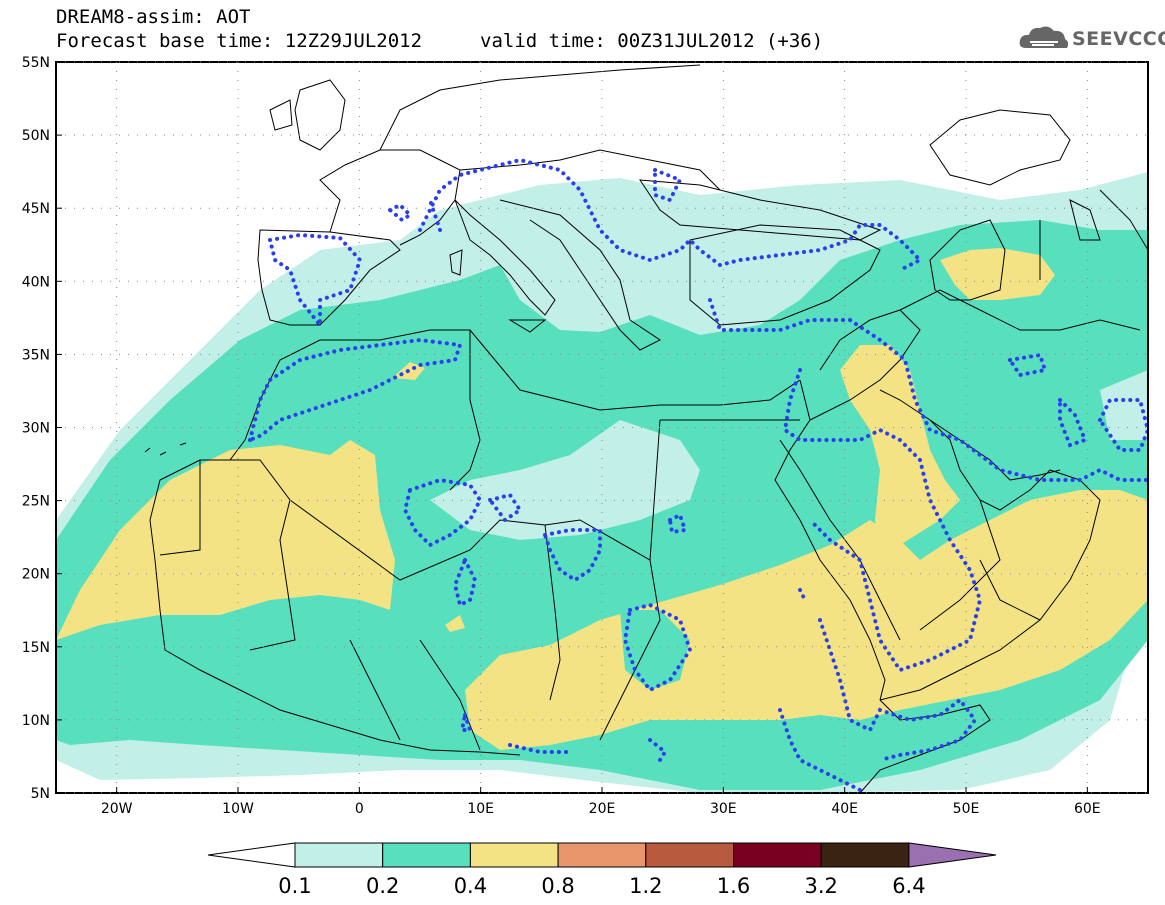 This screenshot has width=1165, height=905. Describe the element at coordinates (602, 870) in the screenshot. I see `colorbar: 0.1 0.2 0.4 0.8 1.2 1.6 3.2 6.4` at that location.